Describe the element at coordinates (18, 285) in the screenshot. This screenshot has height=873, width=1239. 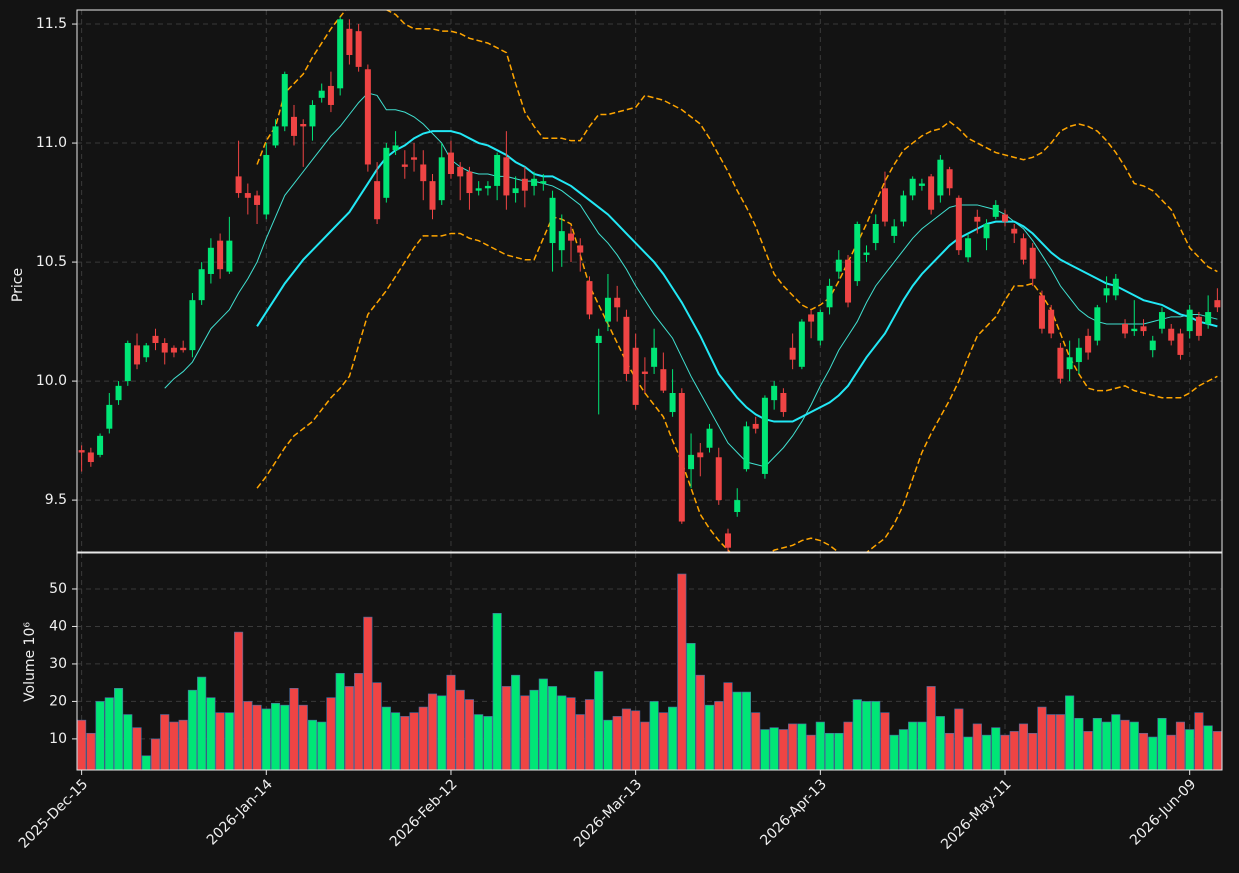
I see `y-axis-label: Price` at that location.